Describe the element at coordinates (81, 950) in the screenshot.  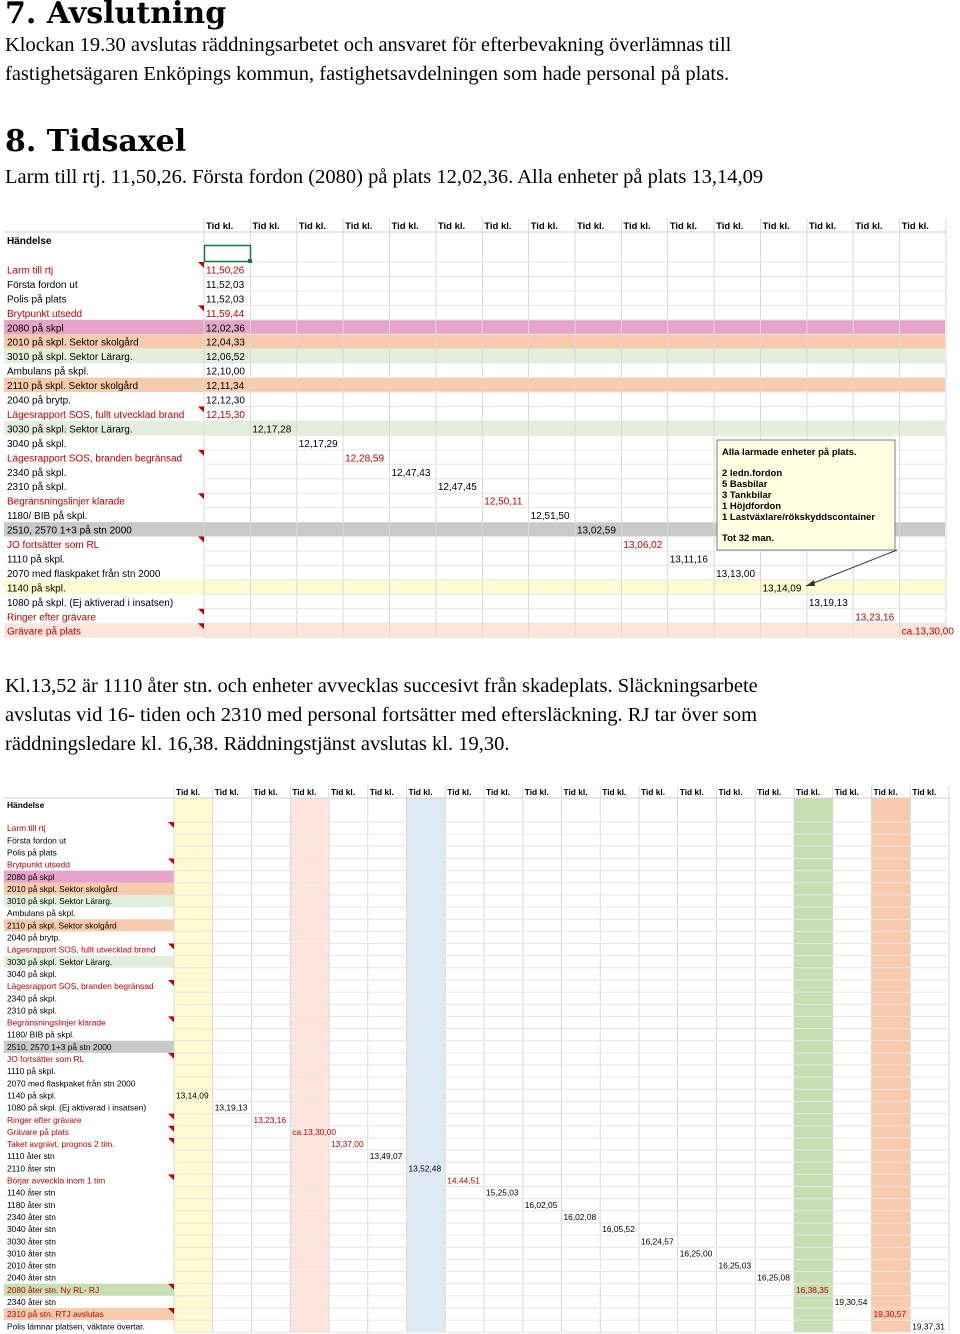
I see `row-event-label: Lägesrapport SOS, fullt utvecklad brand` at that location.